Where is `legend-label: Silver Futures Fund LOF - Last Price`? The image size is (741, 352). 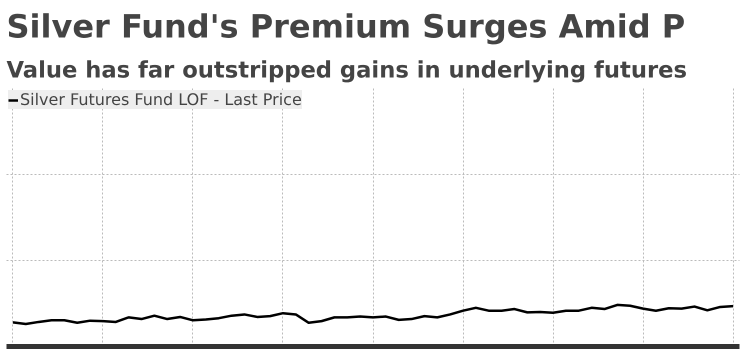 legend-label: Silver Futures Fund LOF - Last Price is located at coordinates (161, 99).